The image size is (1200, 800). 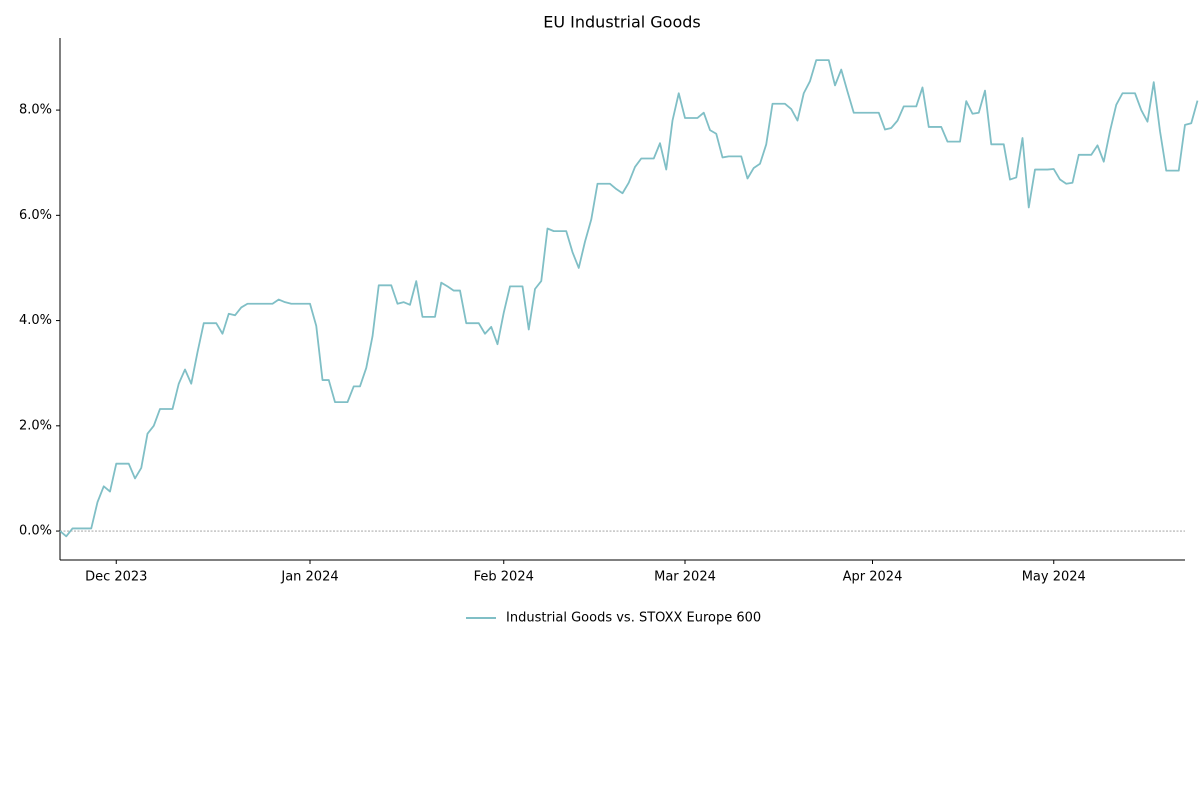 I want to click on chart-title: EU Industrial Goods, so click(x=622, y=22).